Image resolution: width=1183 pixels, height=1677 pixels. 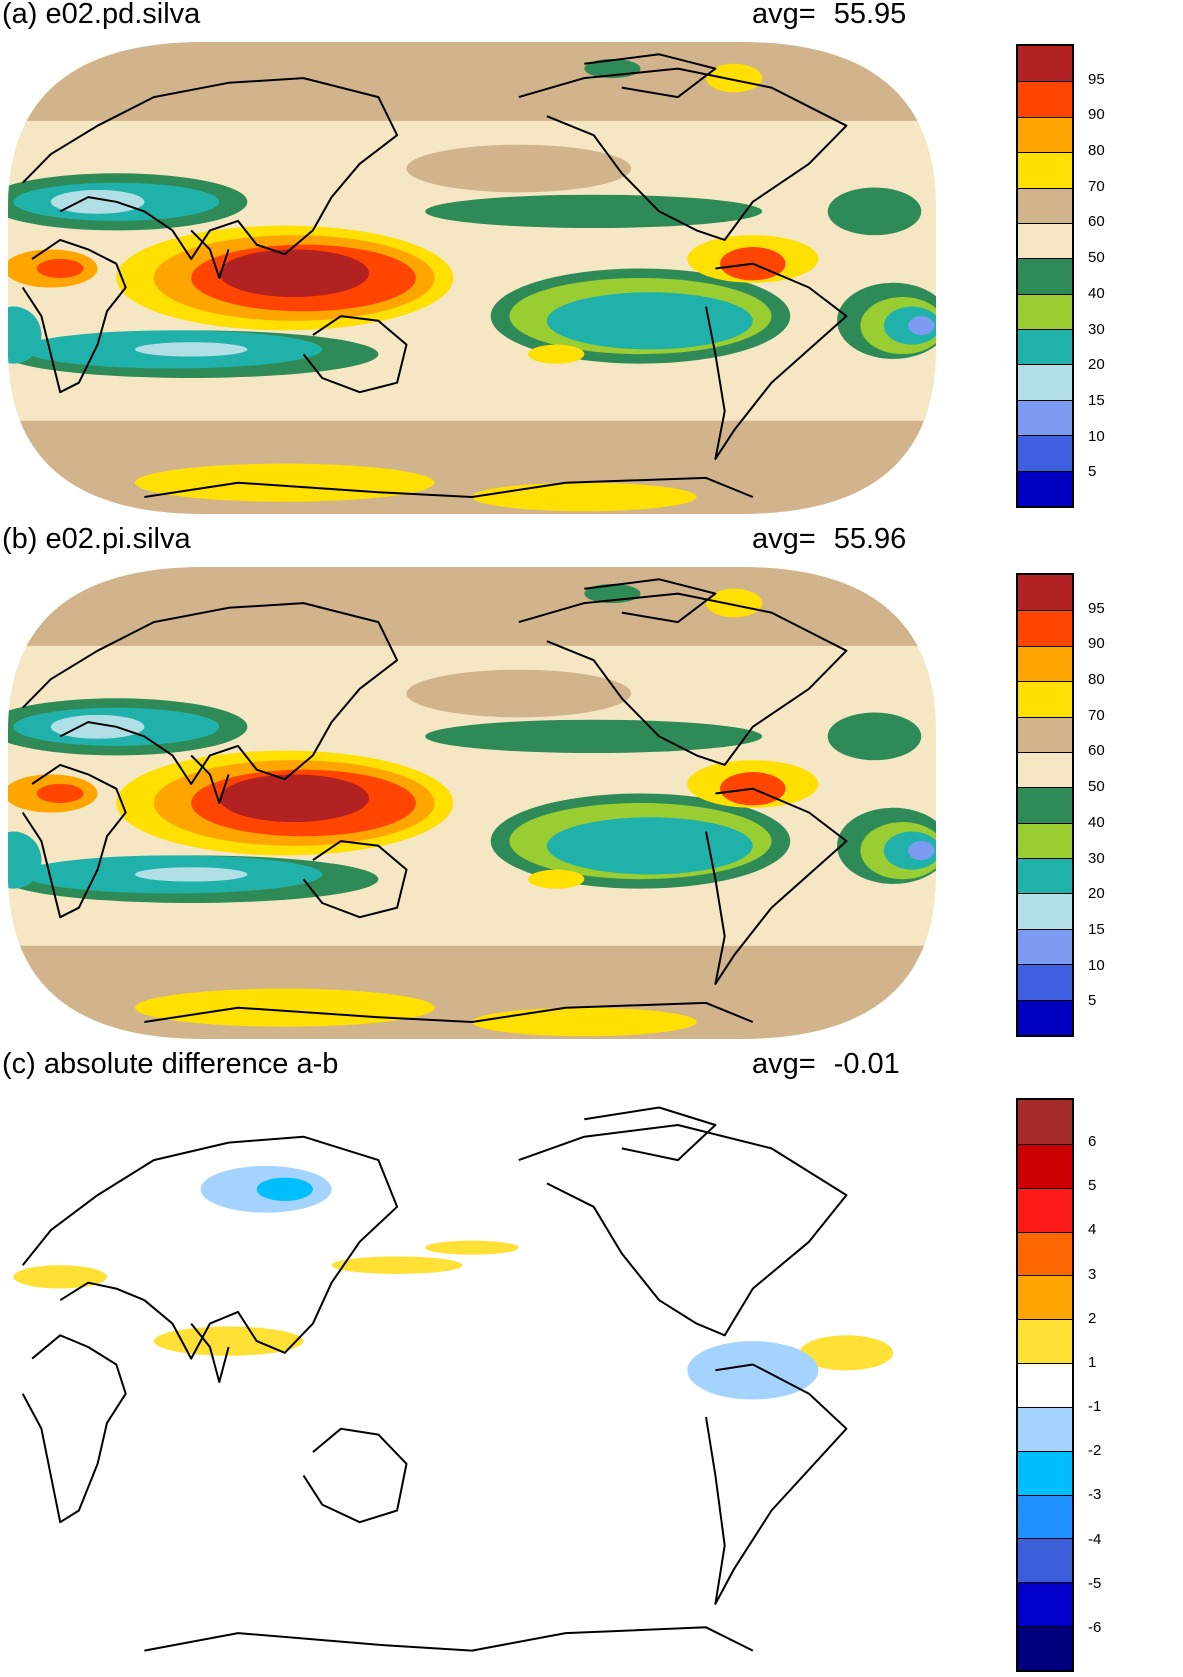 What do you see at coordinates (1096, 929) in the screenshot?
I see `colorbar-tick-label: 15` at bounding box center [1096, 929].